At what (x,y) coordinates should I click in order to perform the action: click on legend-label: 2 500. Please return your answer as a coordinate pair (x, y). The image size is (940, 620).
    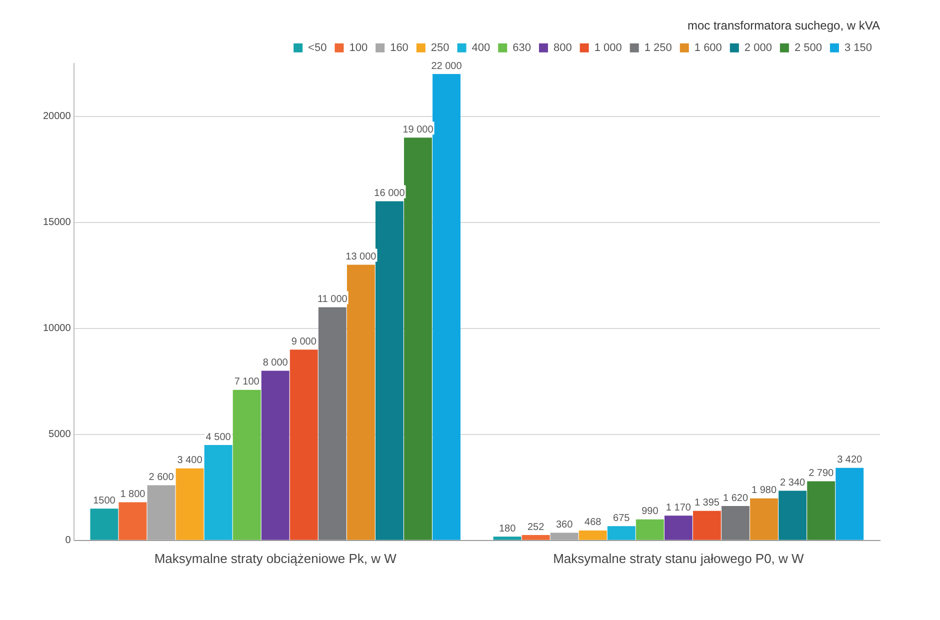
    Looking at the image, I should click on (808, 48).